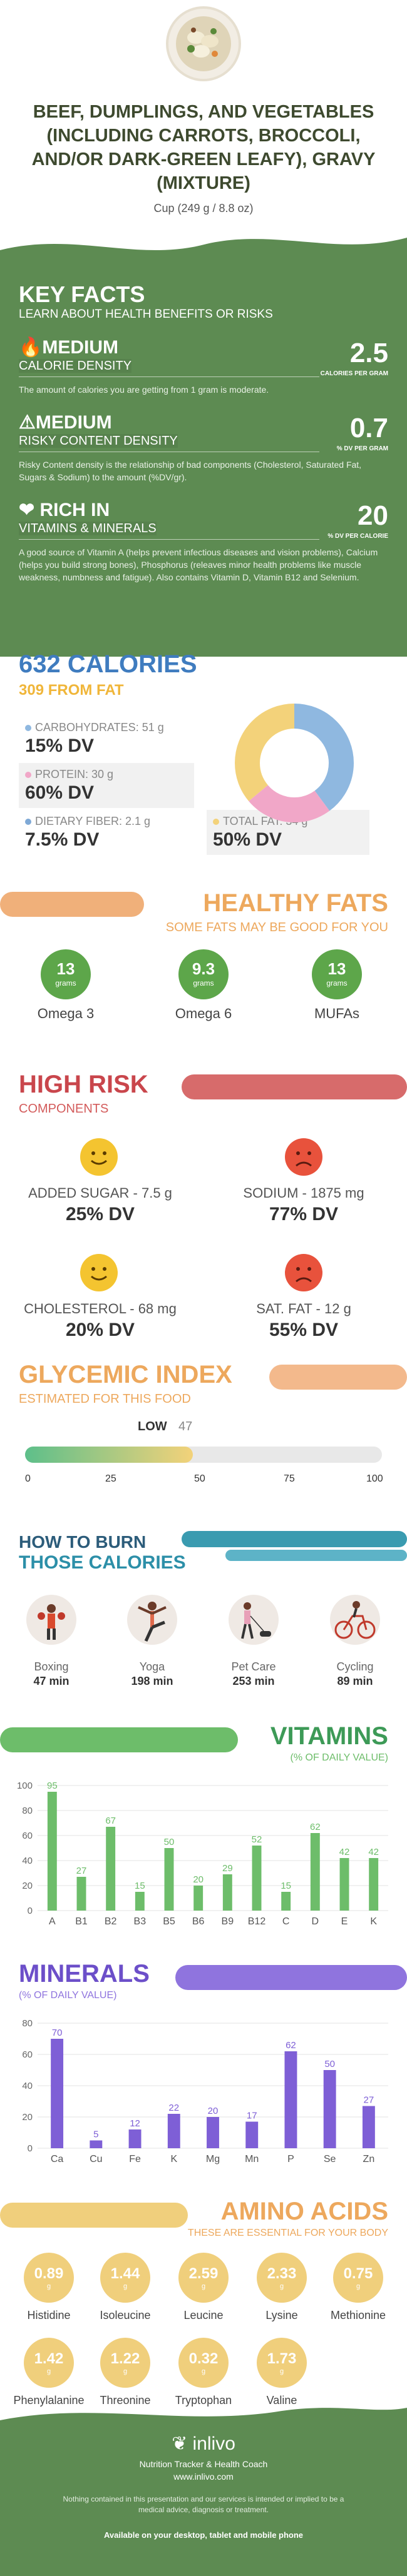 This screenshot has height=2576, width=407. I want to click on amino-value: 0.89, so click(49, 2274).